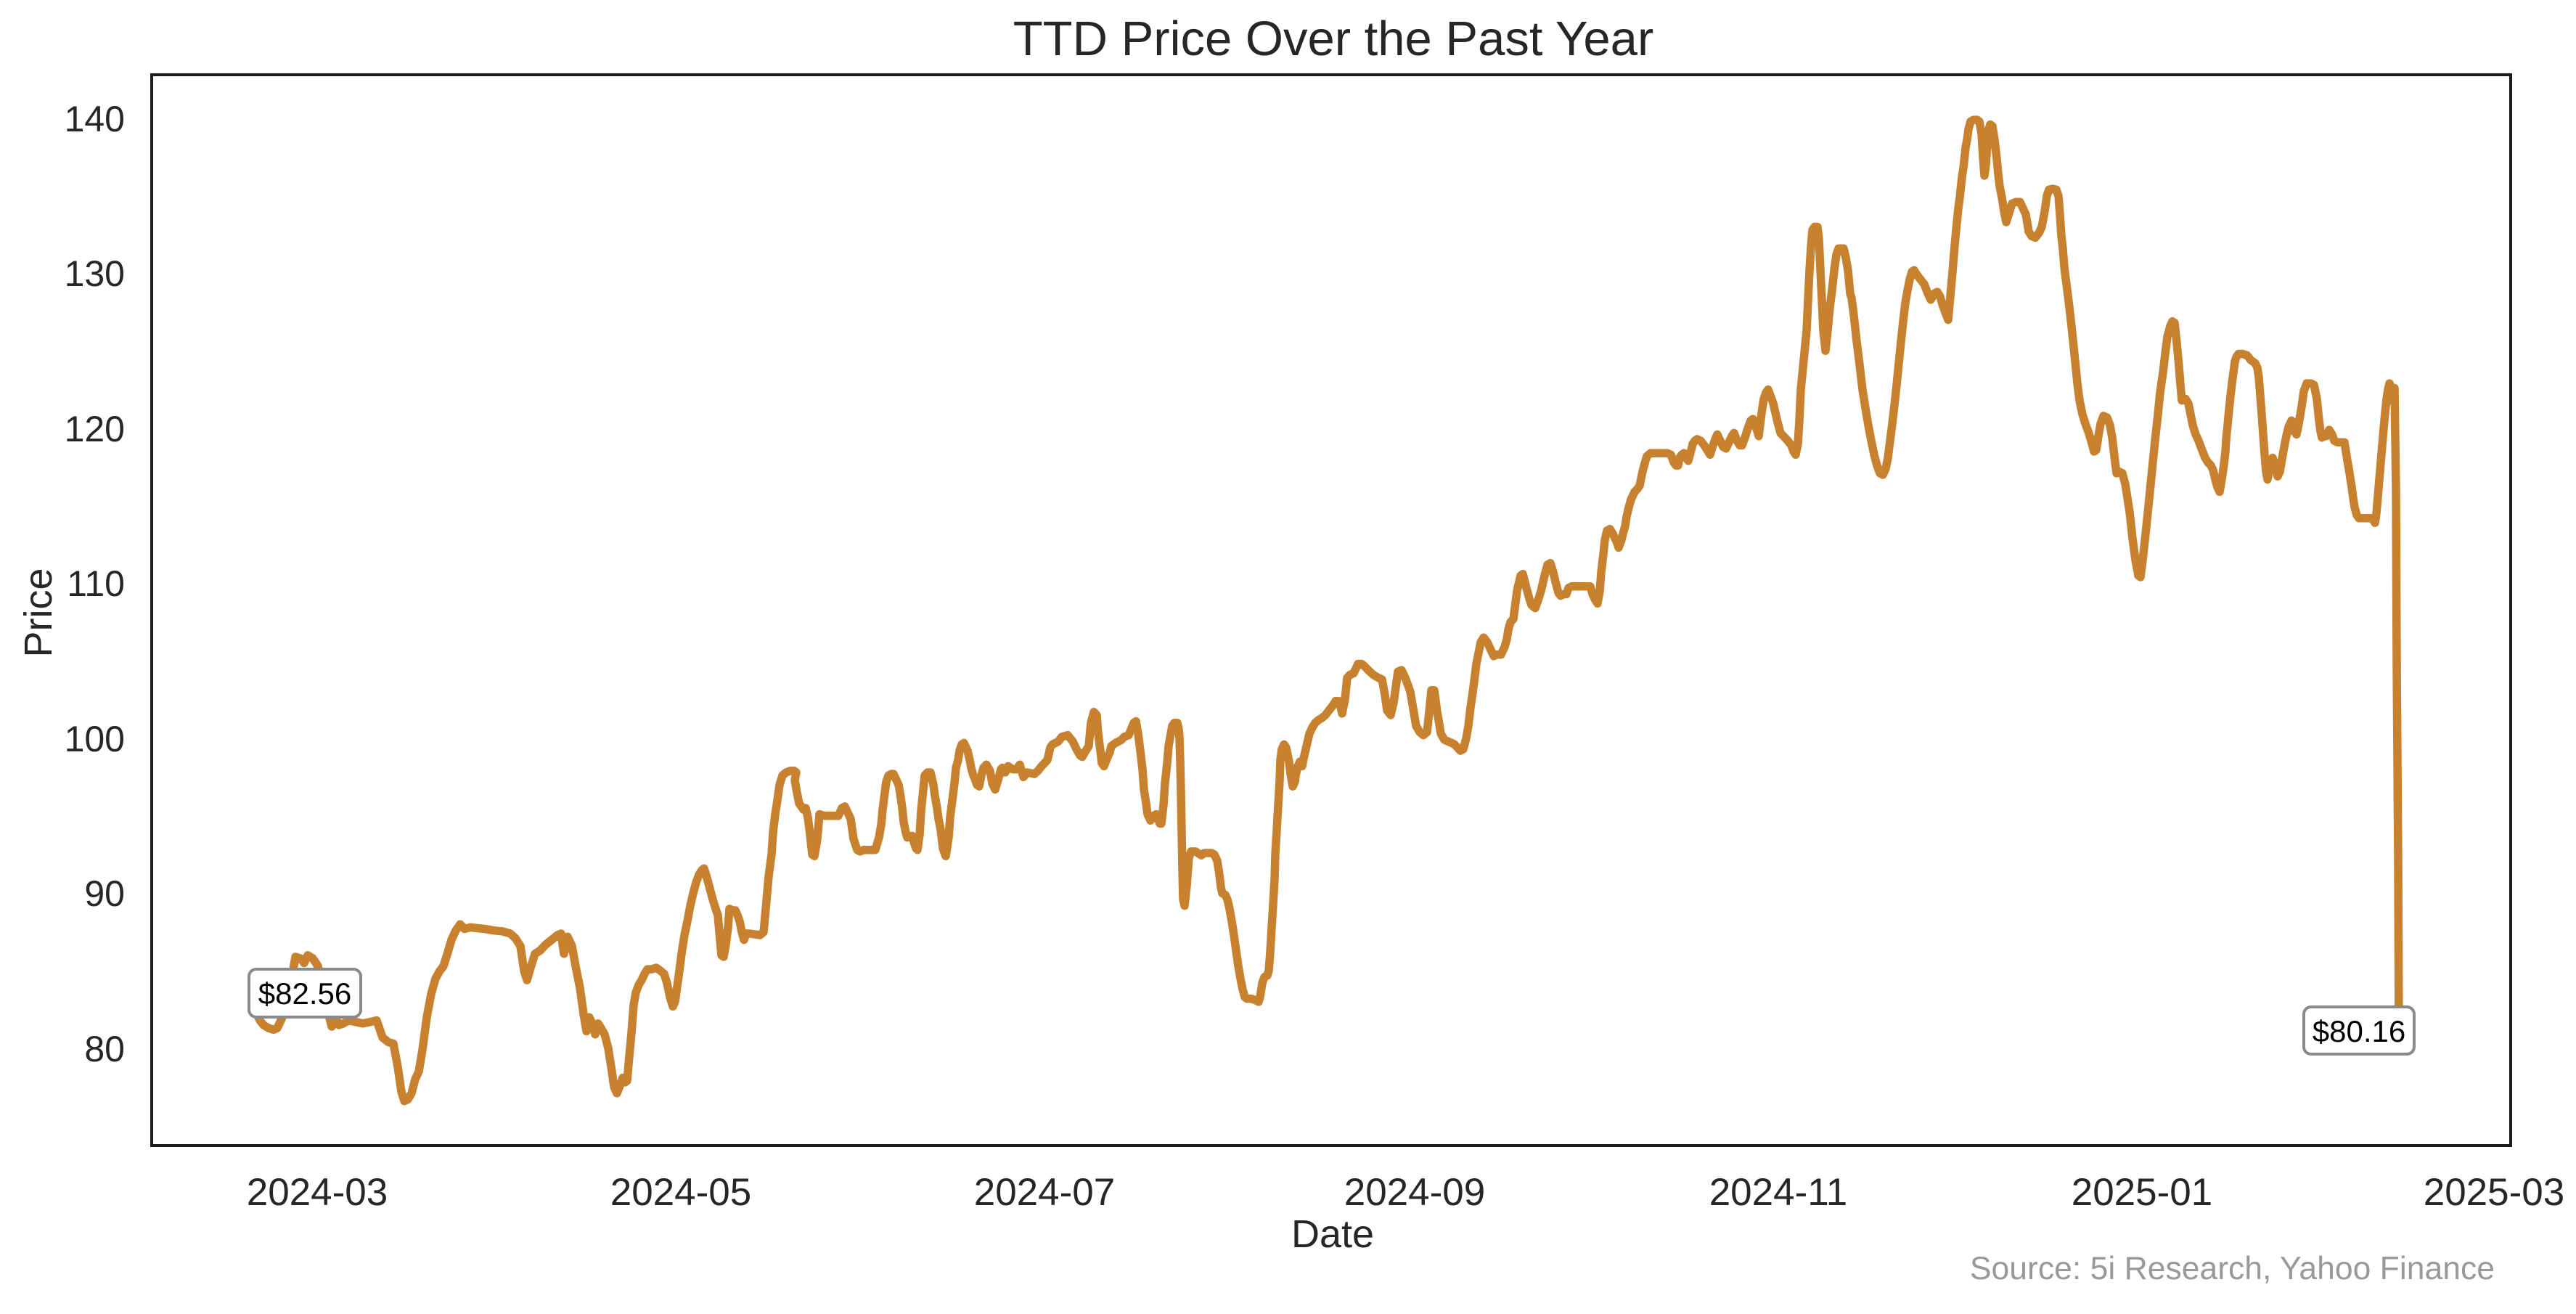  What do you see at coordinates (2495, 1192) in the screenshot?
I see `svg-text: 2025-03` at bounding box center [2495, 1192].